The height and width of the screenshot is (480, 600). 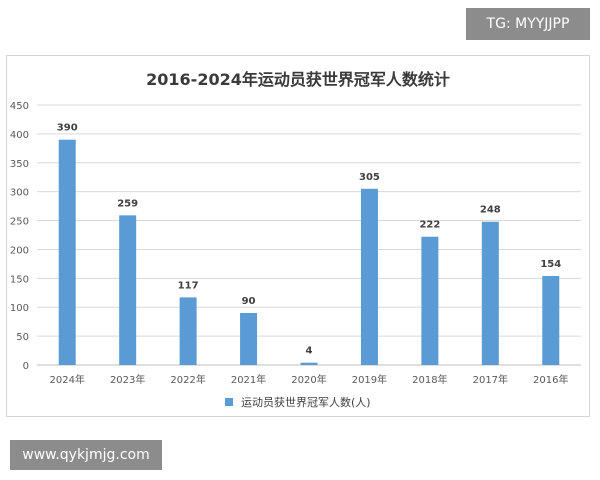 What do you see at coordinates (369, 177) in the screenshot?
I see `data-label: 305` at bounding box center [369, 177].